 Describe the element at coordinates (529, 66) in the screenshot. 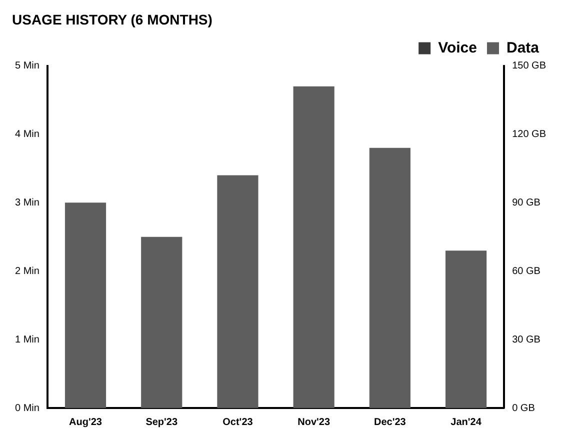

I see `y2-tick-label: 150 GB` at that location.